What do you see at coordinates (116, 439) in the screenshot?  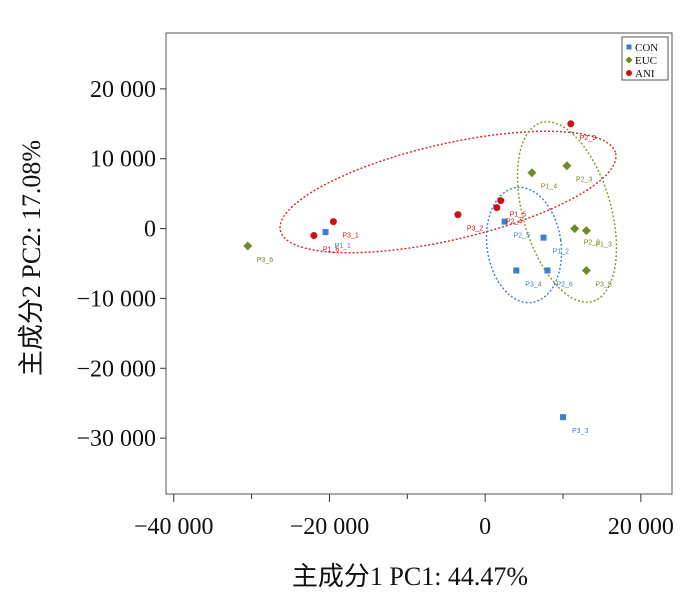 I see `y-tick-label: −30 000` at bounding box center [116, 439].